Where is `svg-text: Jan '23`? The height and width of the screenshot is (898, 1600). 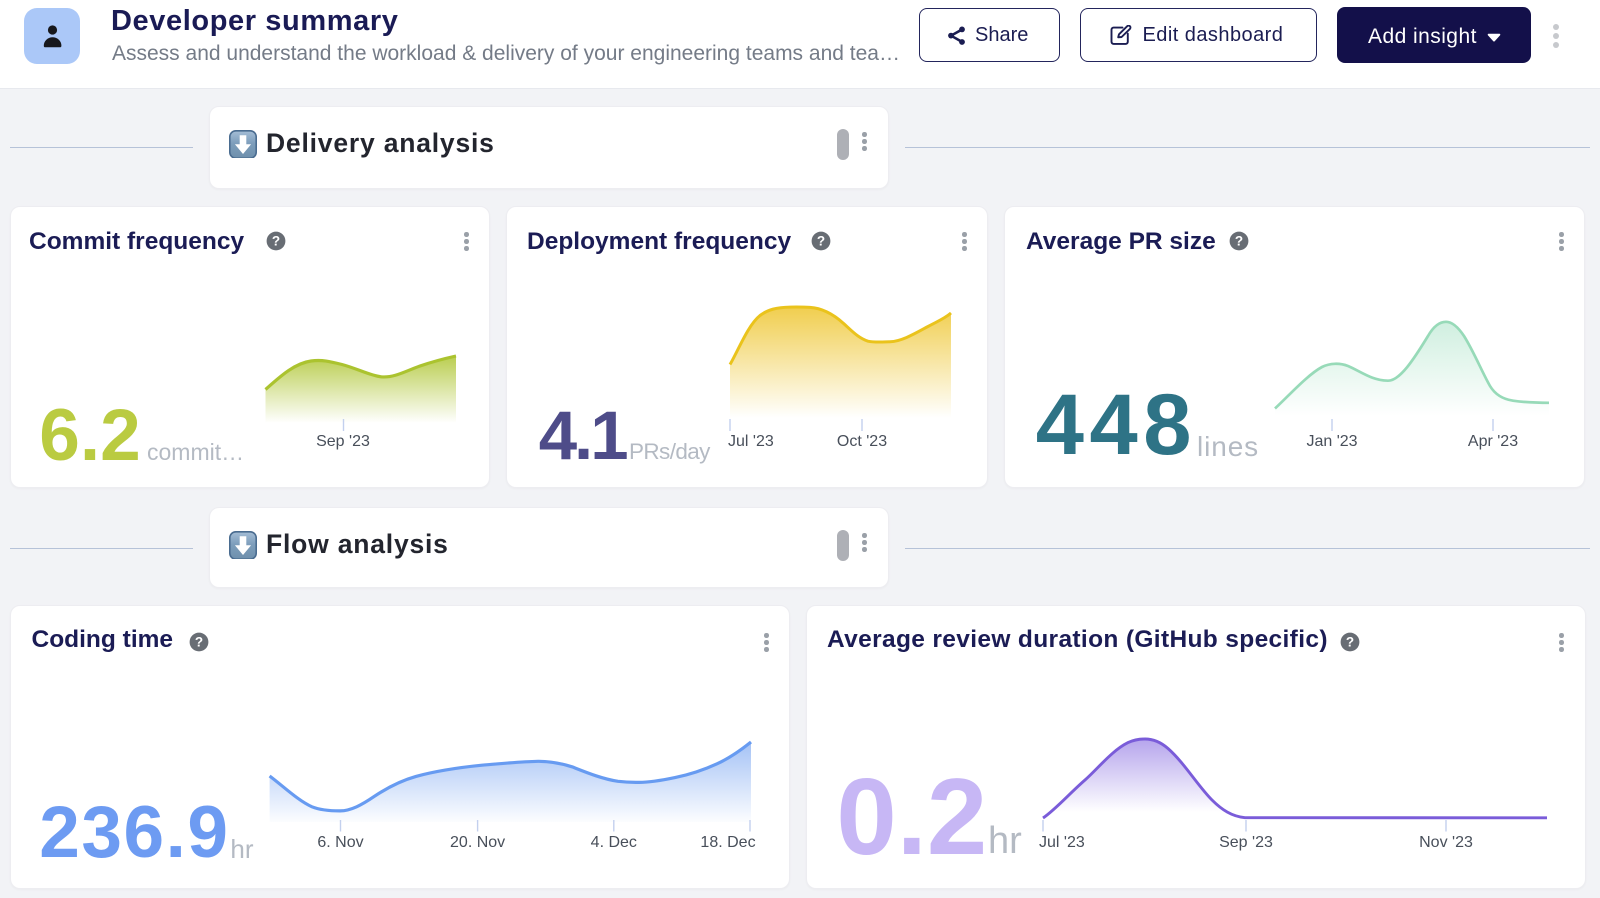 svg-text: Jan '23 is located at coordinates (1331, 441).